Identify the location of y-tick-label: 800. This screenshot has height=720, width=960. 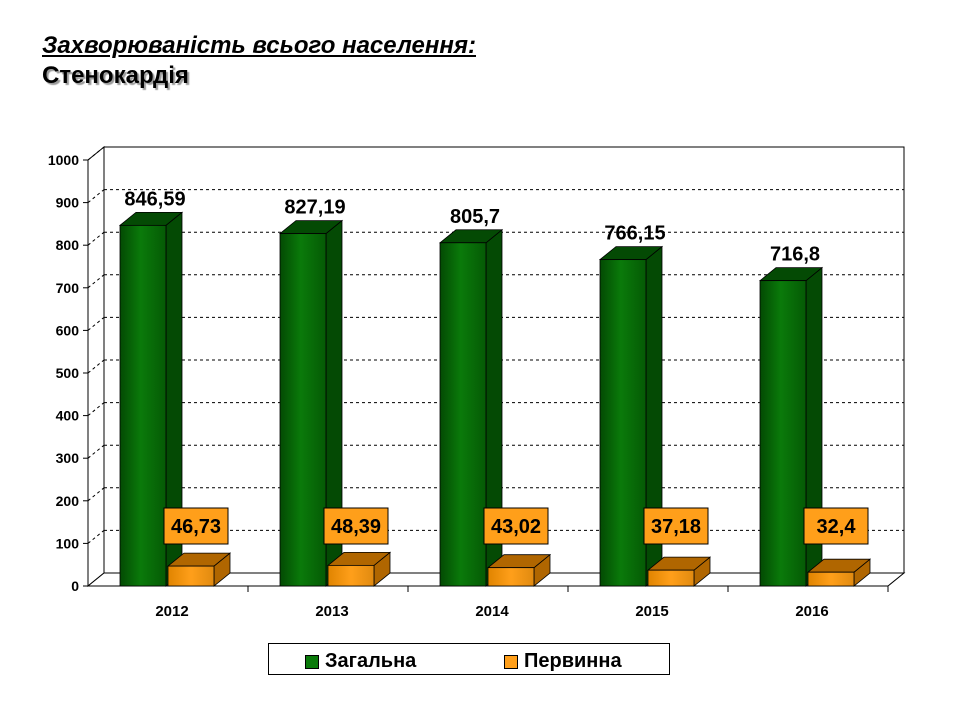
(68, 245).